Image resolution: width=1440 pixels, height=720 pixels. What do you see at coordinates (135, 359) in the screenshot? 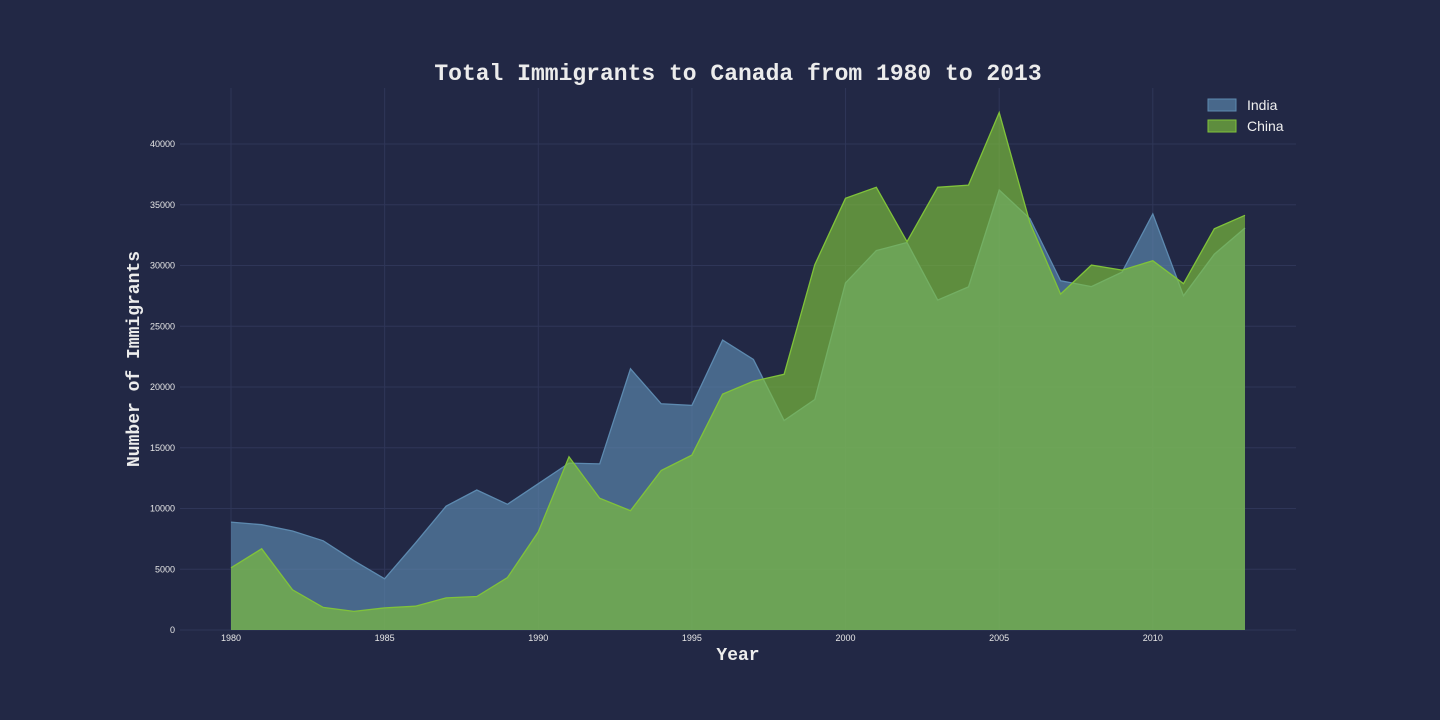
I see `y-axis-title: Number of Immigrants` at bounding box center [135, 359].